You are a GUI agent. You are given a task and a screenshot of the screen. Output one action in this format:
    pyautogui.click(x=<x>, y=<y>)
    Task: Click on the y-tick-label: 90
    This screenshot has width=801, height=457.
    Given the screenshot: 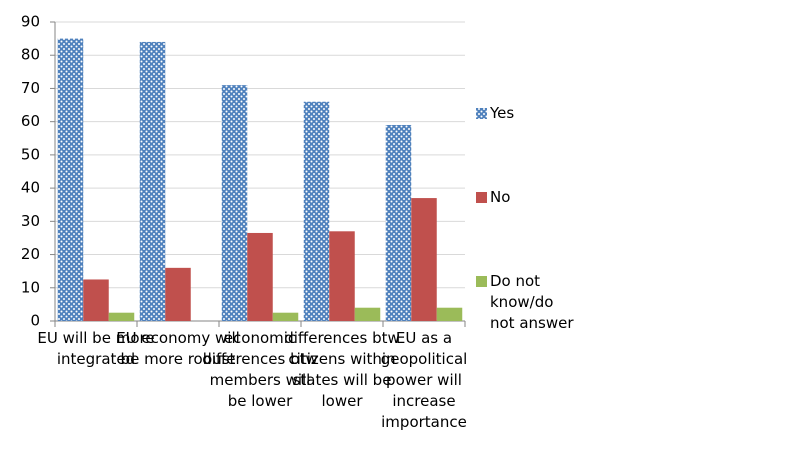 What is the action you would take?
    pyautogui.click(x=30, y=22)
    